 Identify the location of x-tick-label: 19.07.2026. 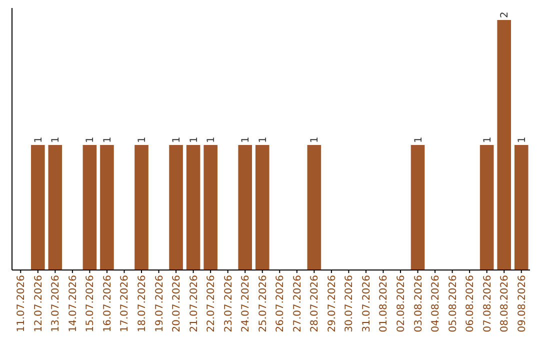
(160, 303).